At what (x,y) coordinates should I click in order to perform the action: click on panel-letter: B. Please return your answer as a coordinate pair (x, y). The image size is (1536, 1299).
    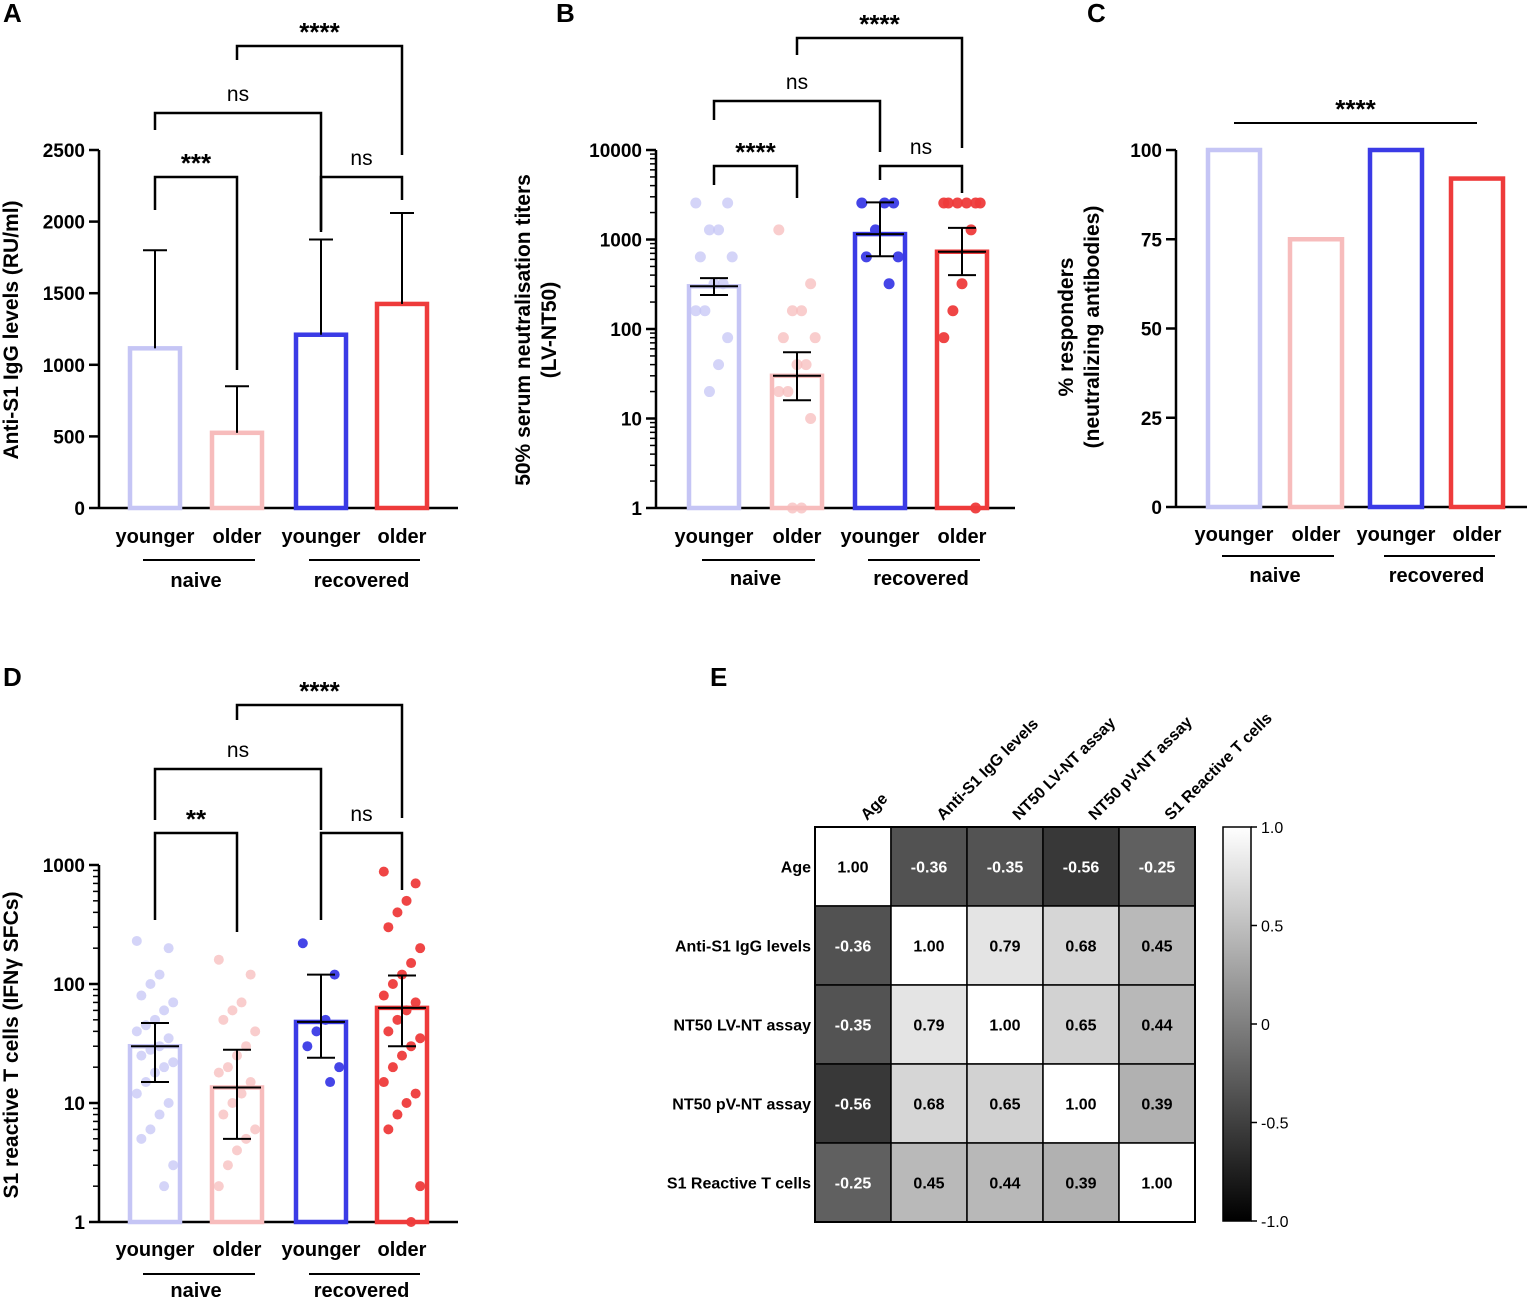
    Looking at the image, I should click on (565, 14).